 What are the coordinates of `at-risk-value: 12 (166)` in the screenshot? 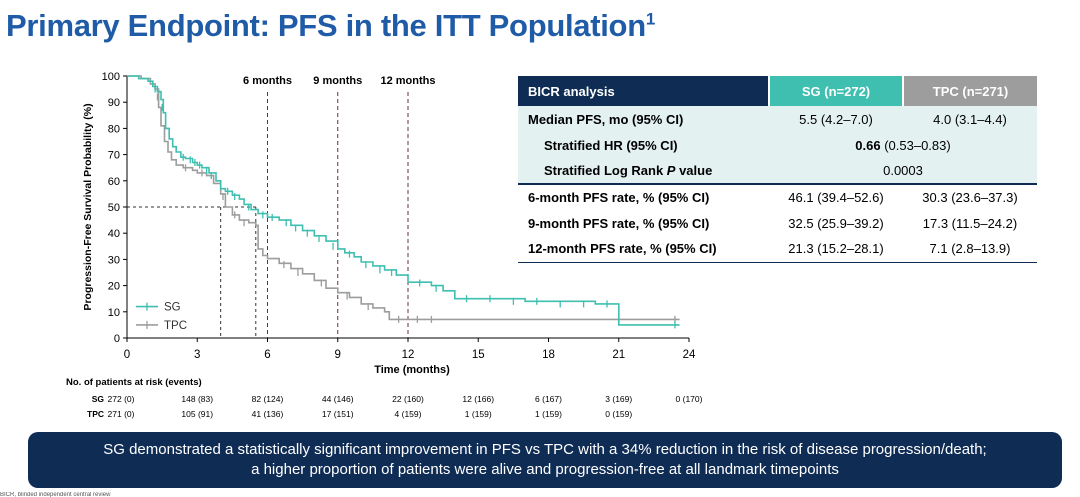 It's located at (478, 399).